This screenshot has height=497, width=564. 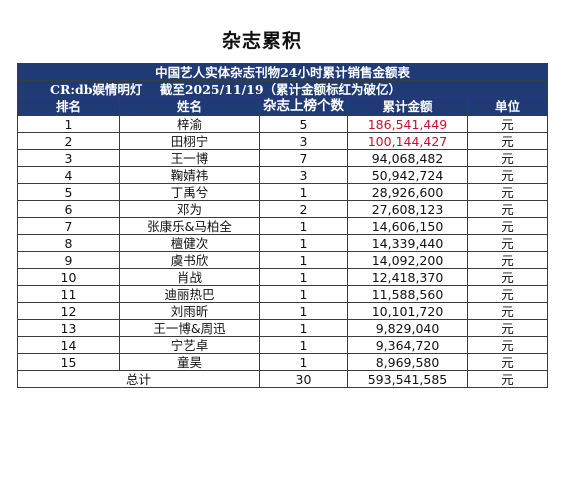 What do you see at coordinates (68, 226) in the screenshot?
I see `cell-rank: 7` at bounding box center [68, 226].